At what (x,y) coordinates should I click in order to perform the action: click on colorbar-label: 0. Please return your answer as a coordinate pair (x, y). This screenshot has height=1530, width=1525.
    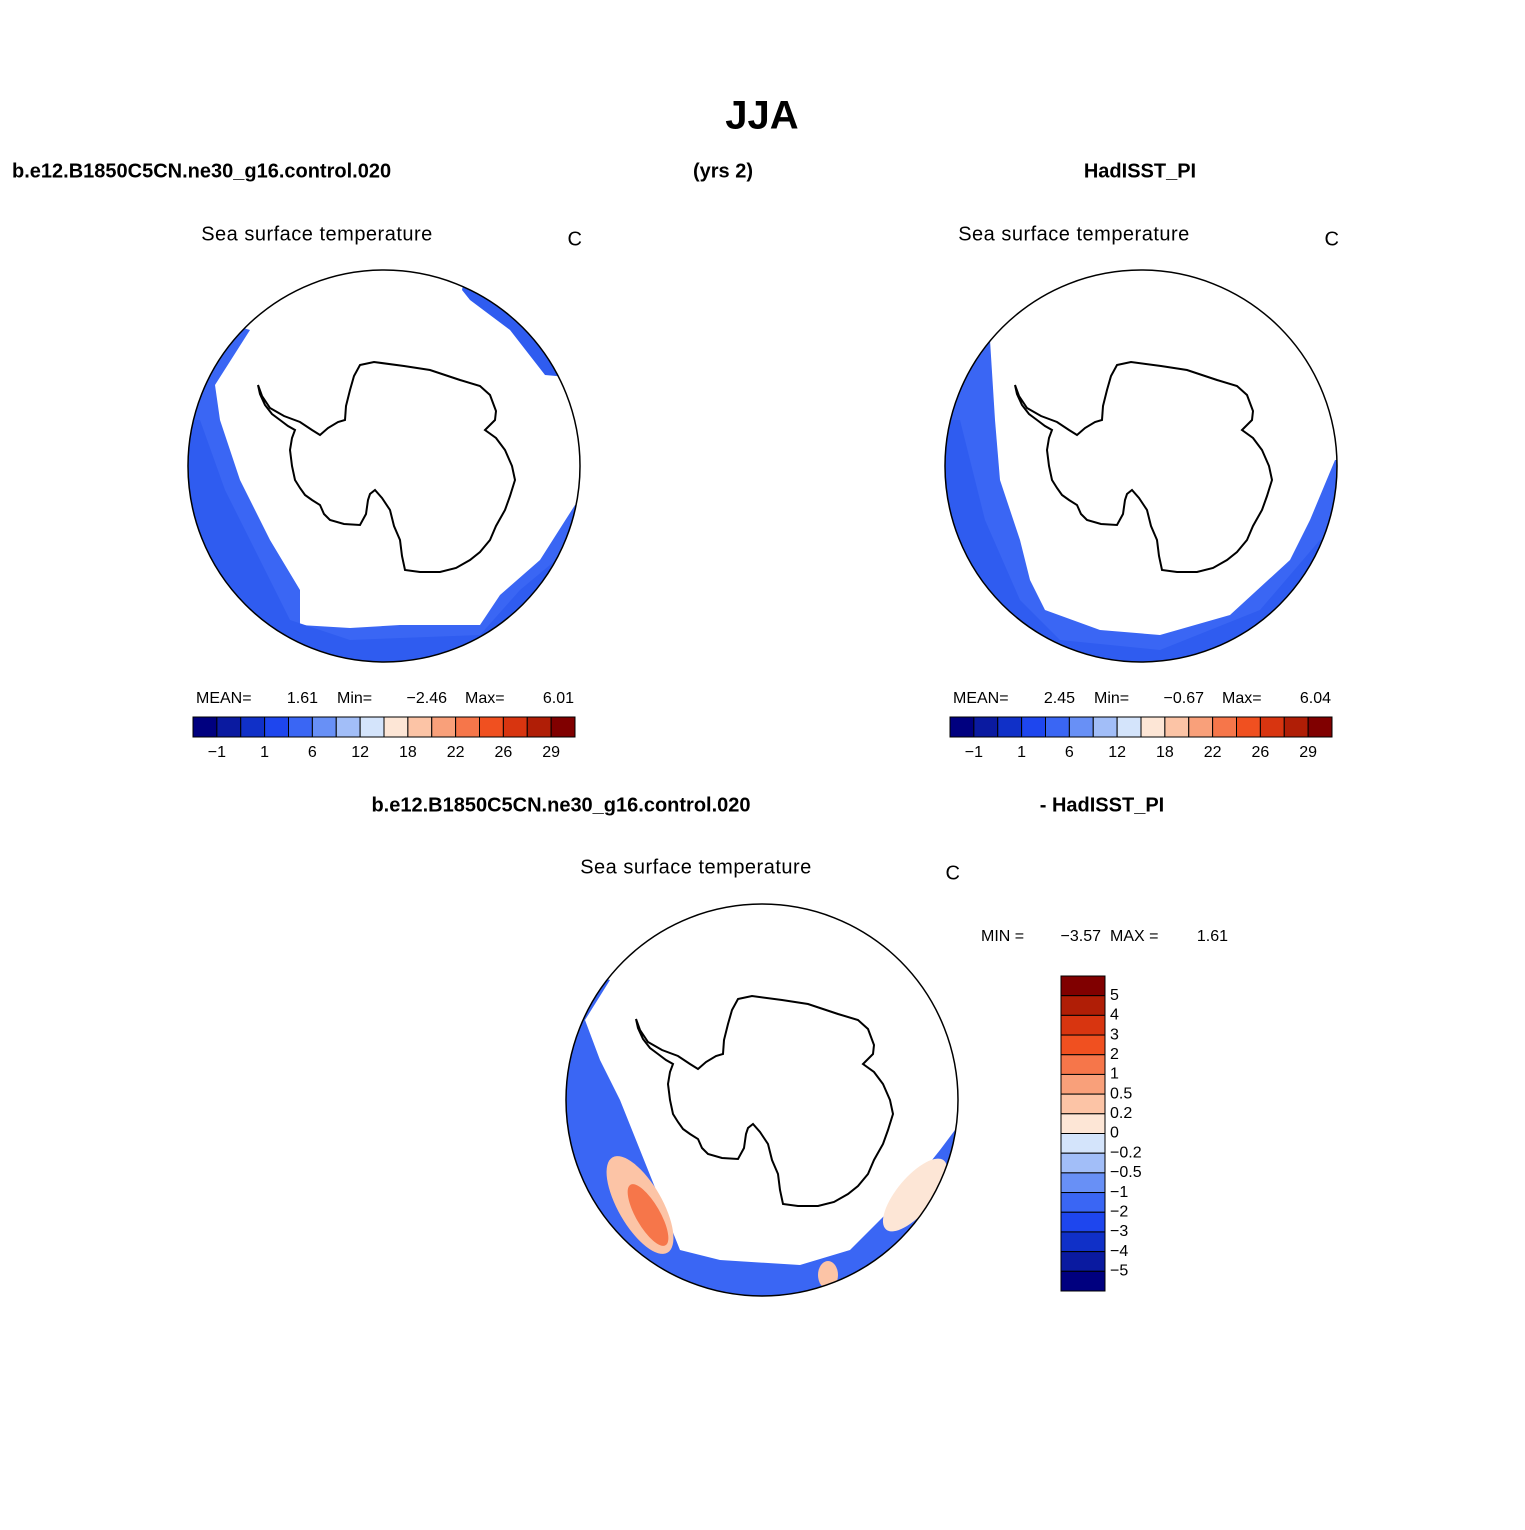
    Looking at the image, I should click on (1114, 1133).